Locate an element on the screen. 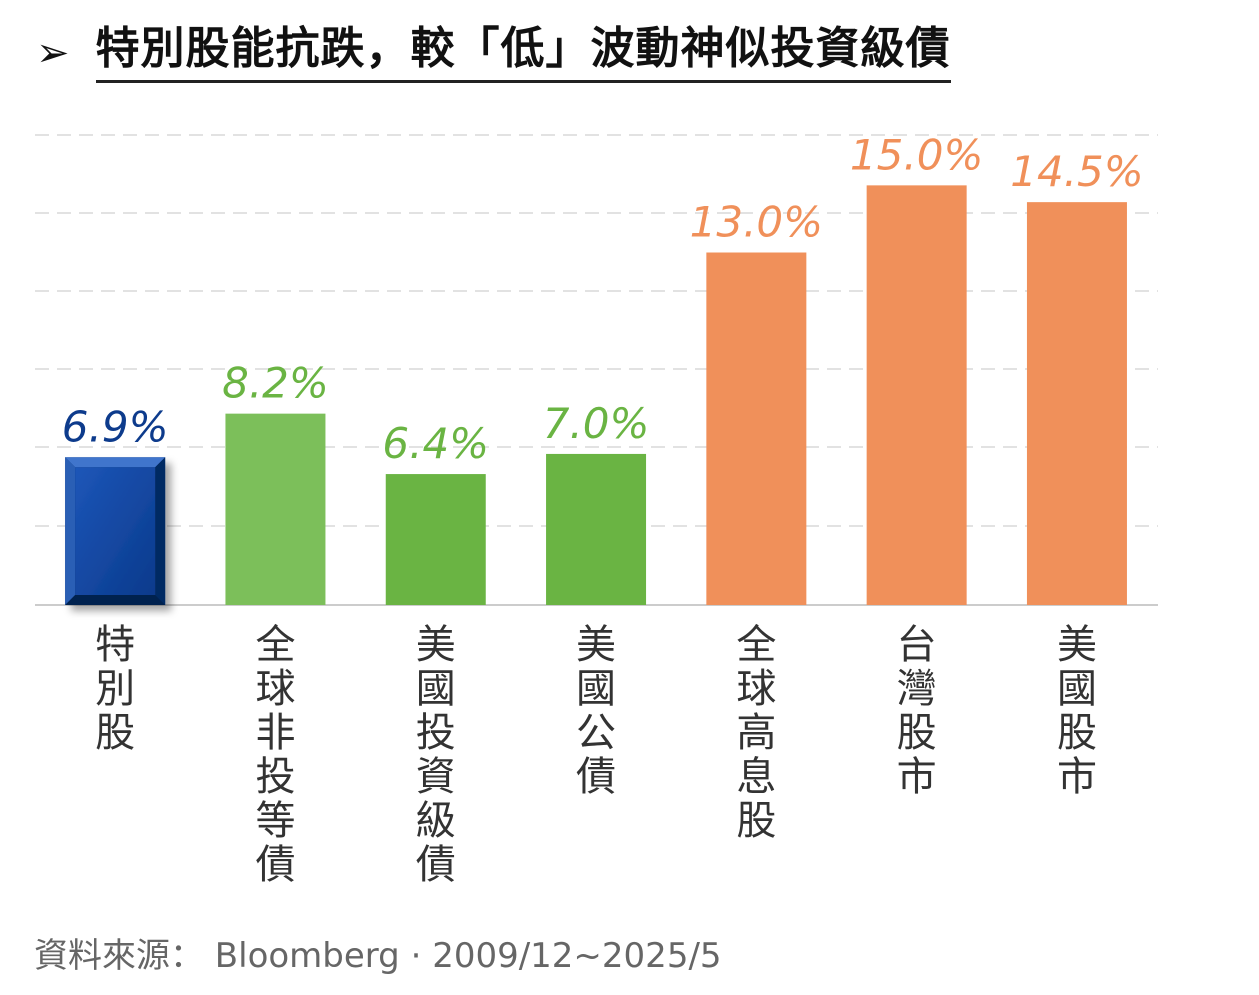  category-label-2: 美國投資級債 is located at coordinates (436, 755).